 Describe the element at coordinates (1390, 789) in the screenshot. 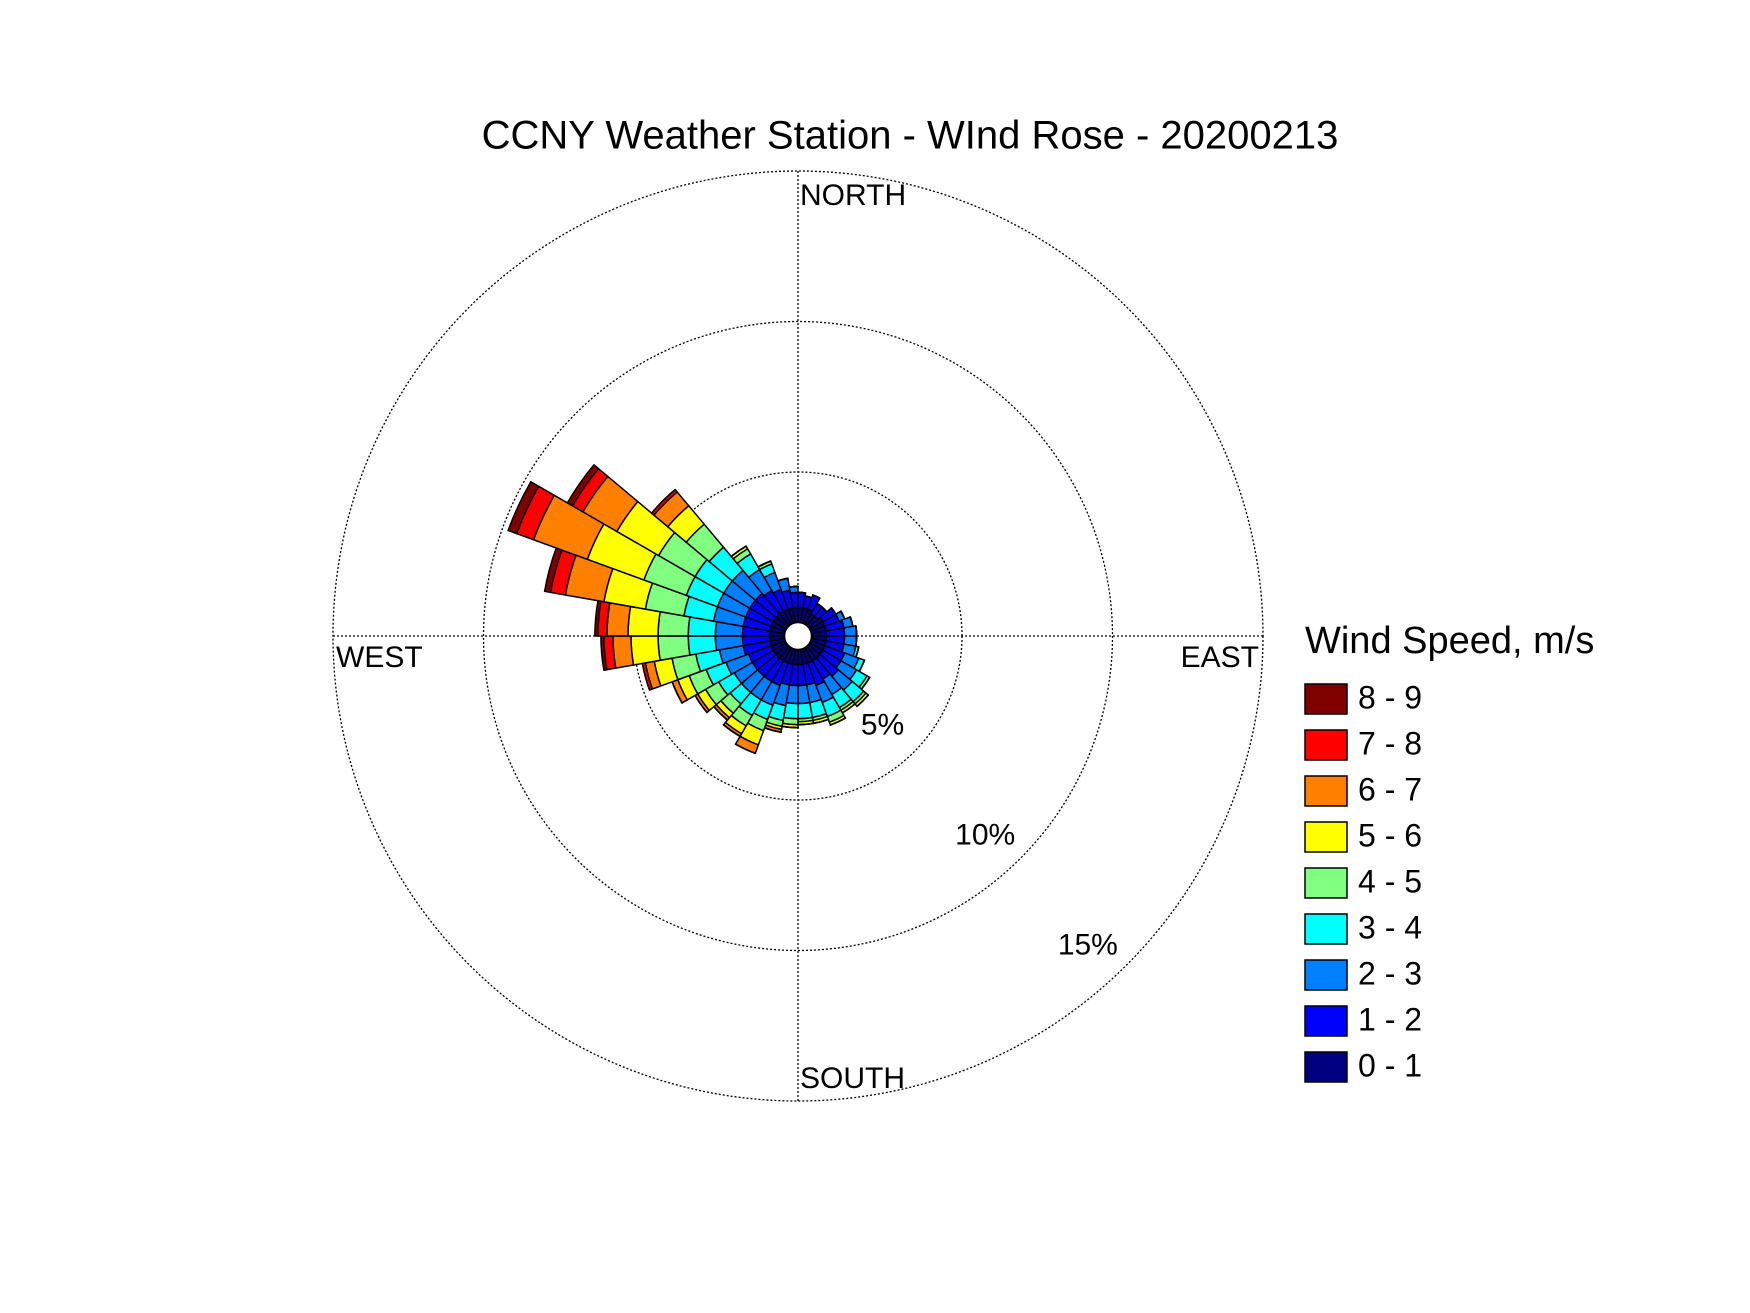

I see `legend-label: 6 - 7` at that location.